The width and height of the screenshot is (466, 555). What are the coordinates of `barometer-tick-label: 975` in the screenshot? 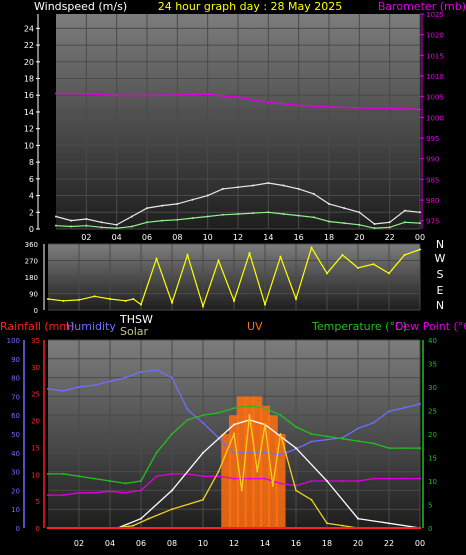 It's located at (432, 222).